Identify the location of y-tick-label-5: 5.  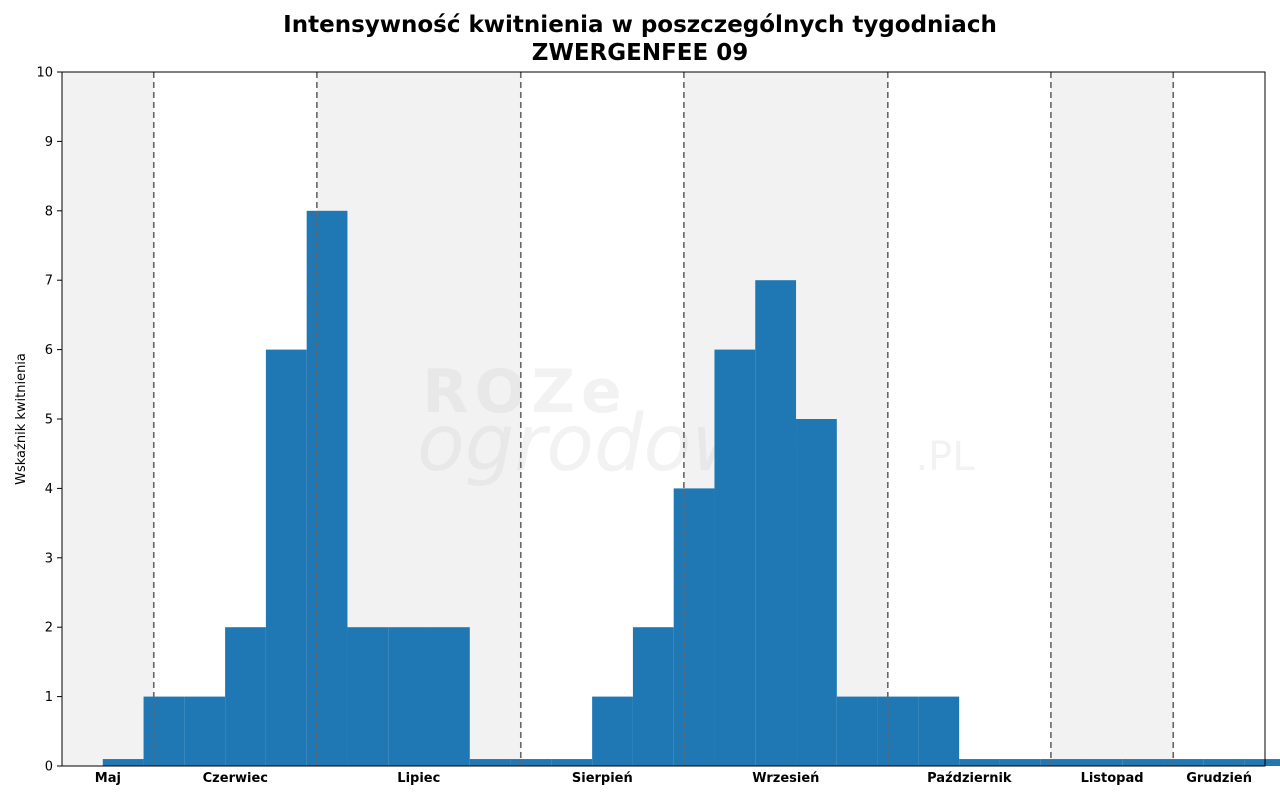
(49, 420).